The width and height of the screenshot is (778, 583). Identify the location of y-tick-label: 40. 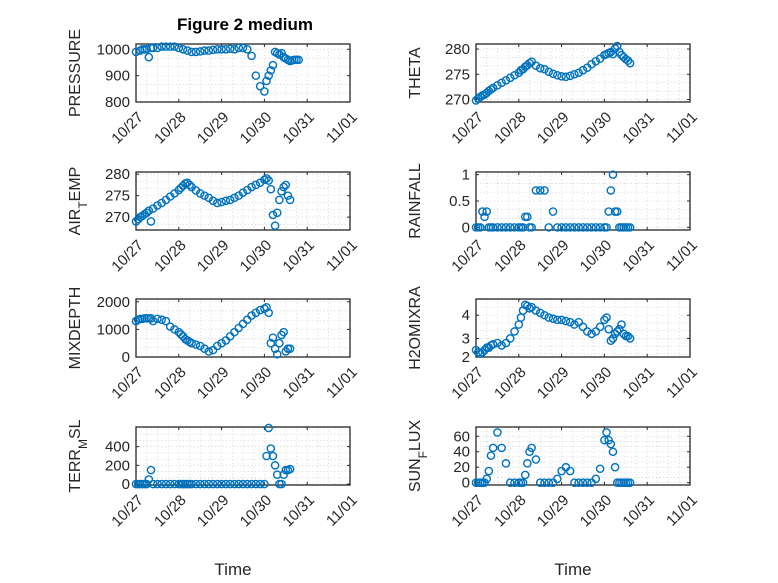
(461, 452).